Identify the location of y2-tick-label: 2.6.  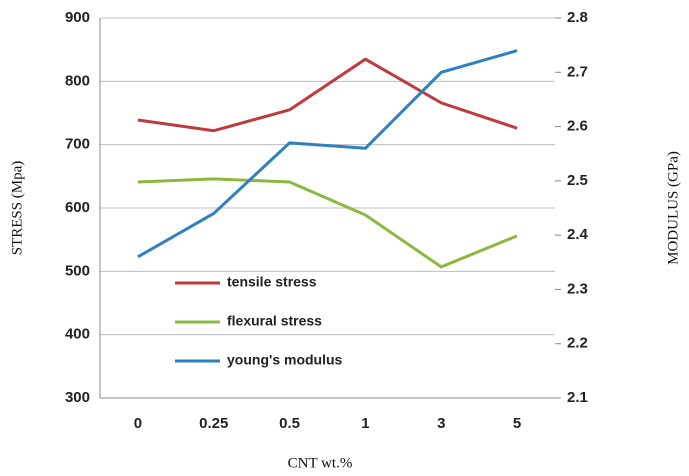
(577, 126).